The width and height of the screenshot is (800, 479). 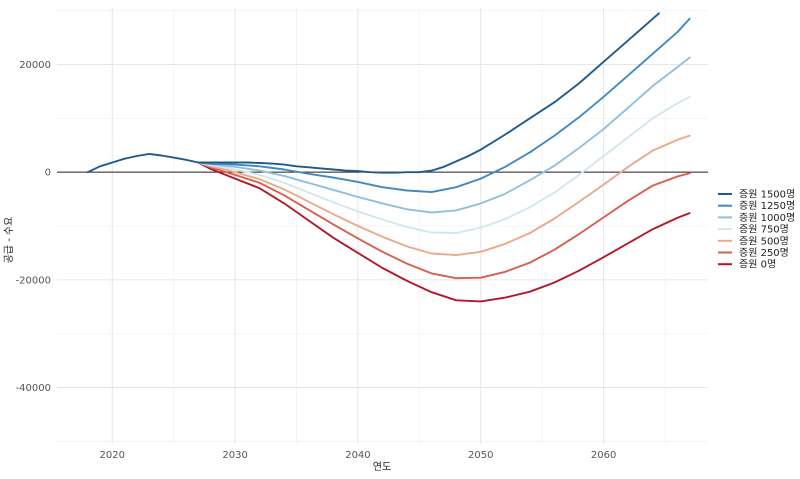 What do you see at coordinates (603, 455) in the screenshot?
I see `x-tick-label: 2060` at bounding box center [603, 455].